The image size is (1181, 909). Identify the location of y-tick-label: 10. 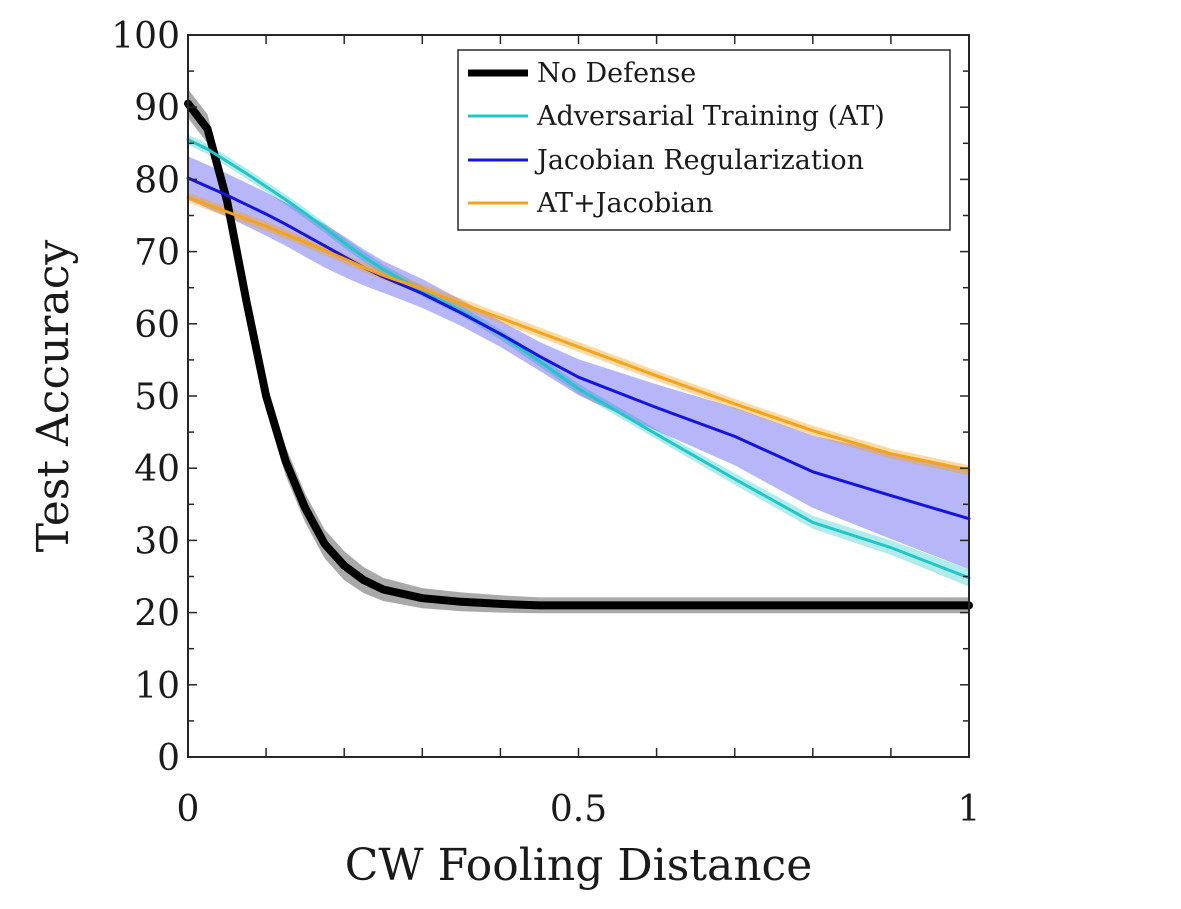
(157, 686).